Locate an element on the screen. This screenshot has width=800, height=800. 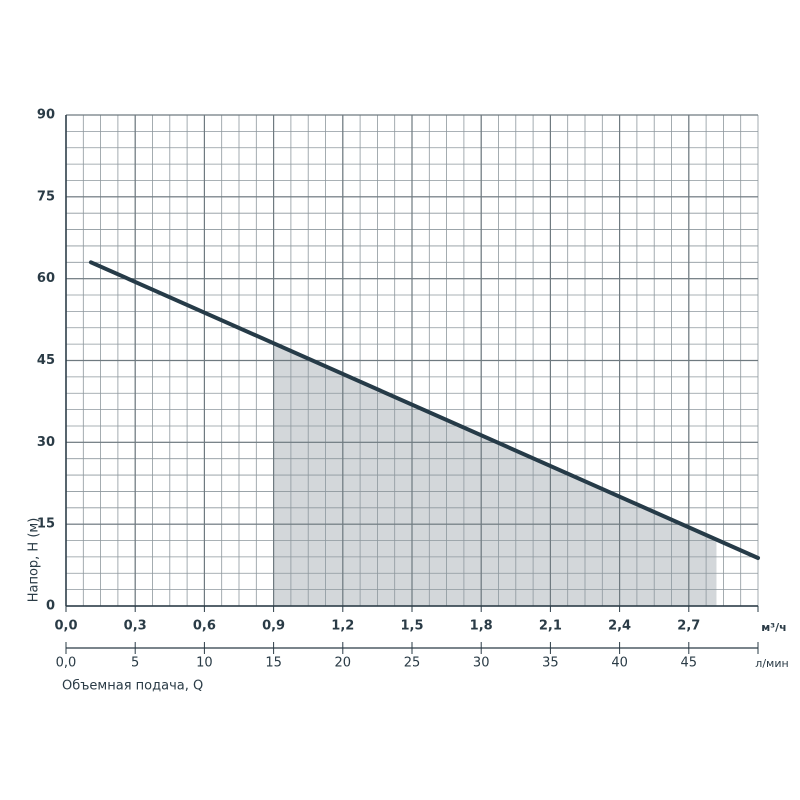
x-tick-label: 35 is located at coordinates (550, 663).